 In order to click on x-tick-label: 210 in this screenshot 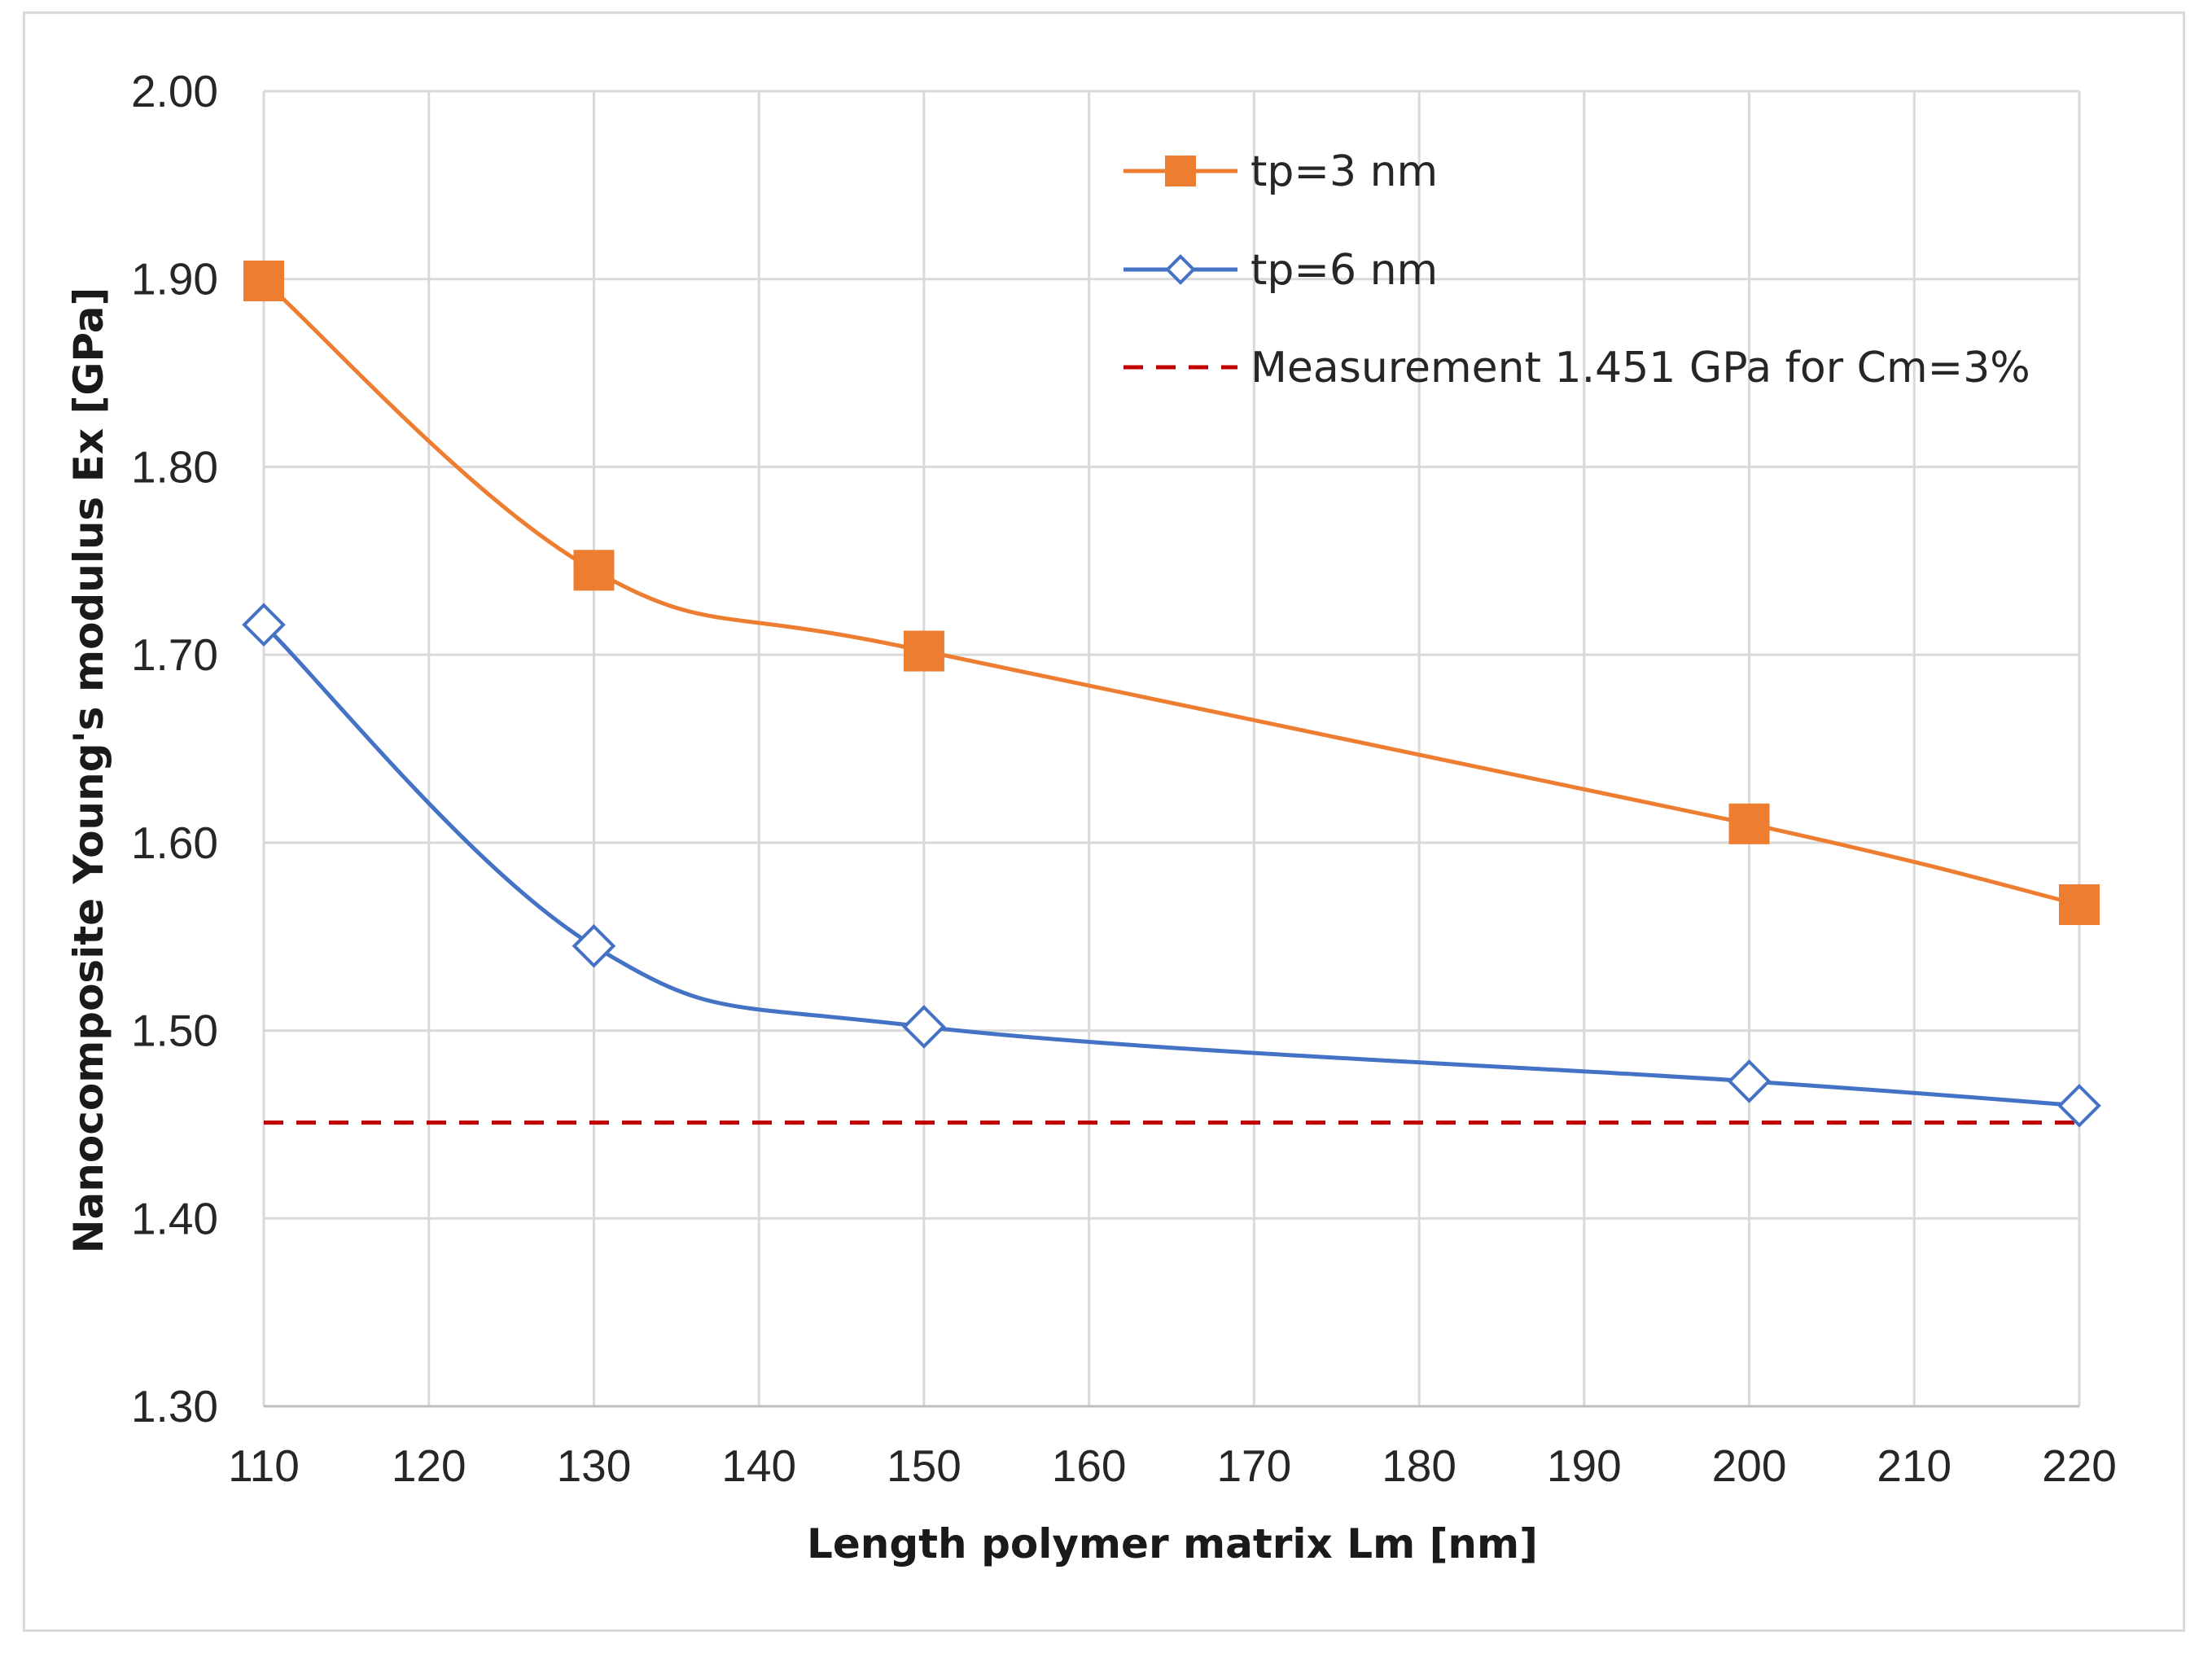, I will do `click(1914, 1465)`.